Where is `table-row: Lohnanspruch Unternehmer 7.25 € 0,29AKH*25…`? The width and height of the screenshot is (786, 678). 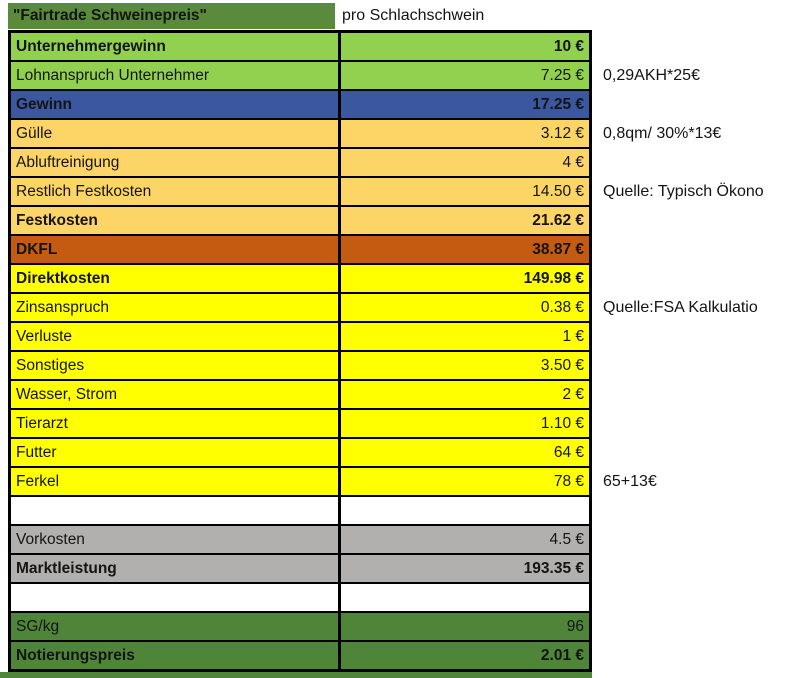 table-row: Lohnanspruch Unternehmer 7.25 € 0,29AKH*25… is located at coordinates (355, 76).